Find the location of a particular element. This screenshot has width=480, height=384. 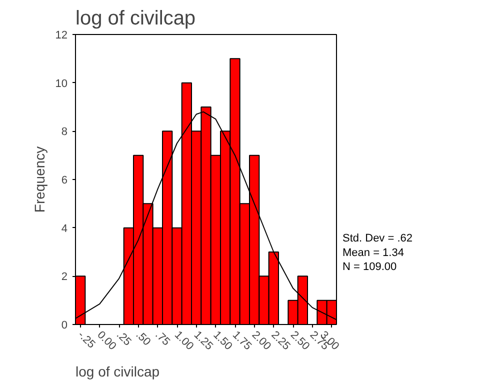

y-tick-label: 2 is located at coordinates (64, 277).